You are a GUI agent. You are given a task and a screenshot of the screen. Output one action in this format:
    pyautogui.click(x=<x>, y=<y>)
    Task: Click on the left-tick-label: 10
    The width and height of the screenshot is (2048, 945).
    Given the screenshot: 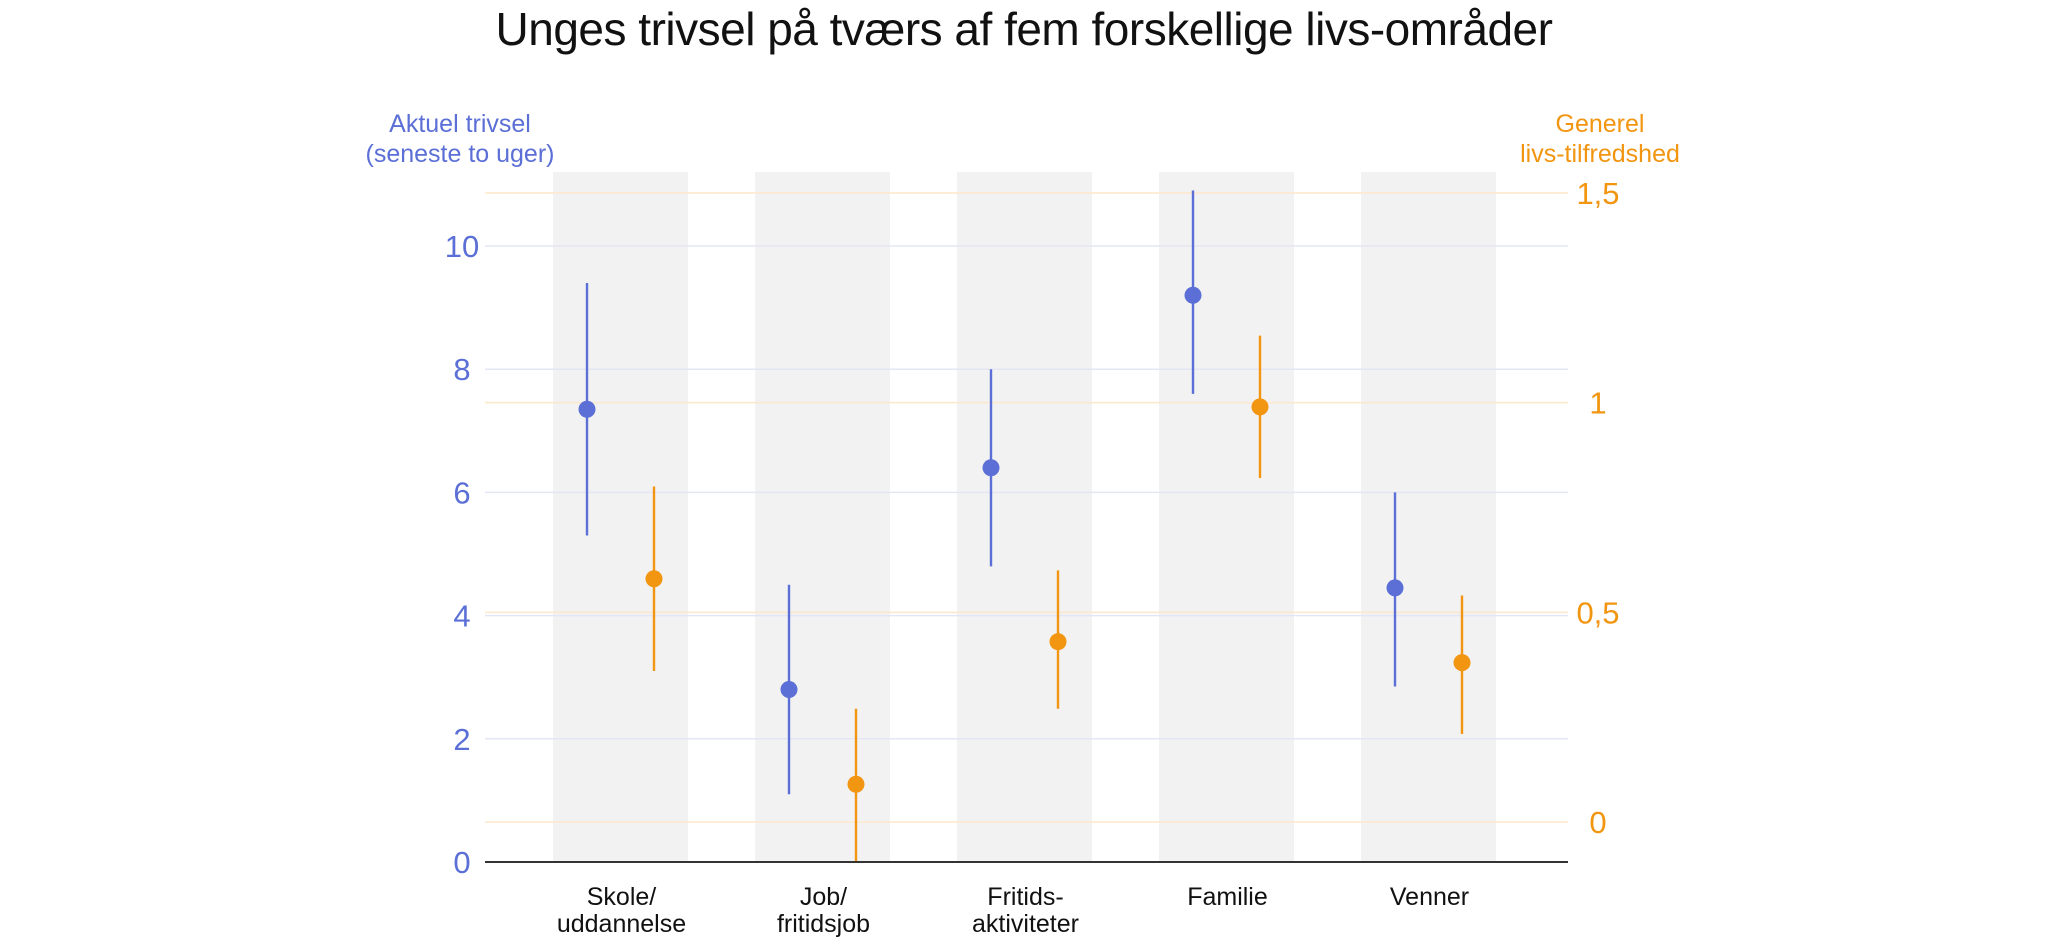 What is the action you would take?
    pyautogui.click(x=462, y=246)
    